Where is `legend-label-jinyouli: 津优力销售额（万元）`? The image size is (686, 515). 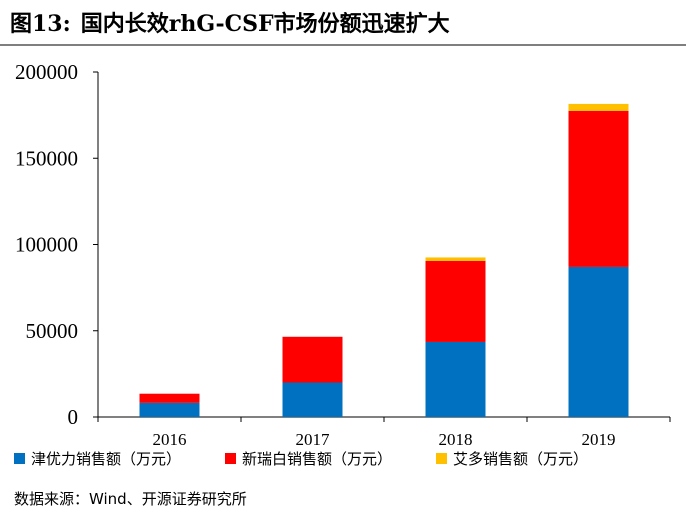
legend-label-jinyouli: 津优力销售额（万元） is located at coordinates (106, 459).